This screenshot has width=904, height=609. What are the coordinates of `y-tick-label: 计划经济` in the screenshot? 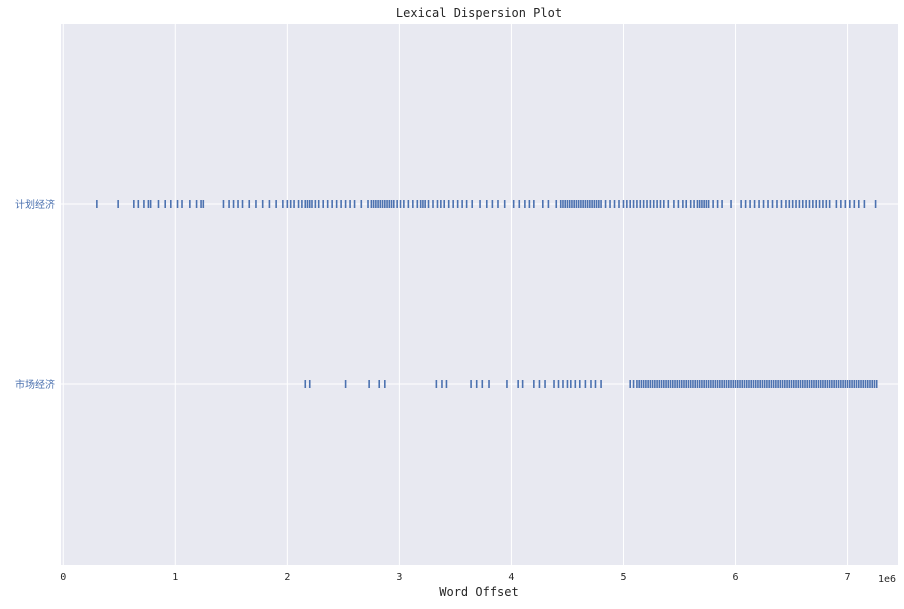 It's located at (35, 204).